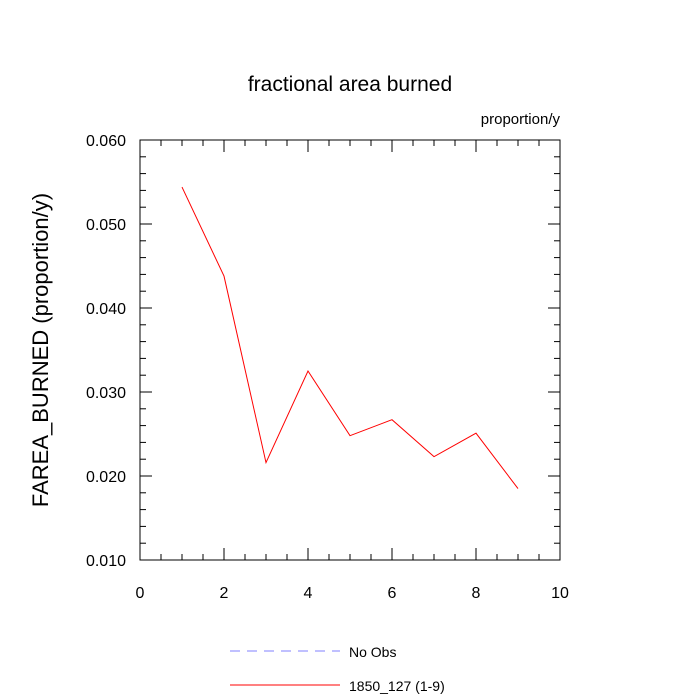 The width and height of the screenshot is (700, 700). Describe the element at coordinates (106, 561) in the screenshot. I see `y-tick-label: 0.010` at that location.